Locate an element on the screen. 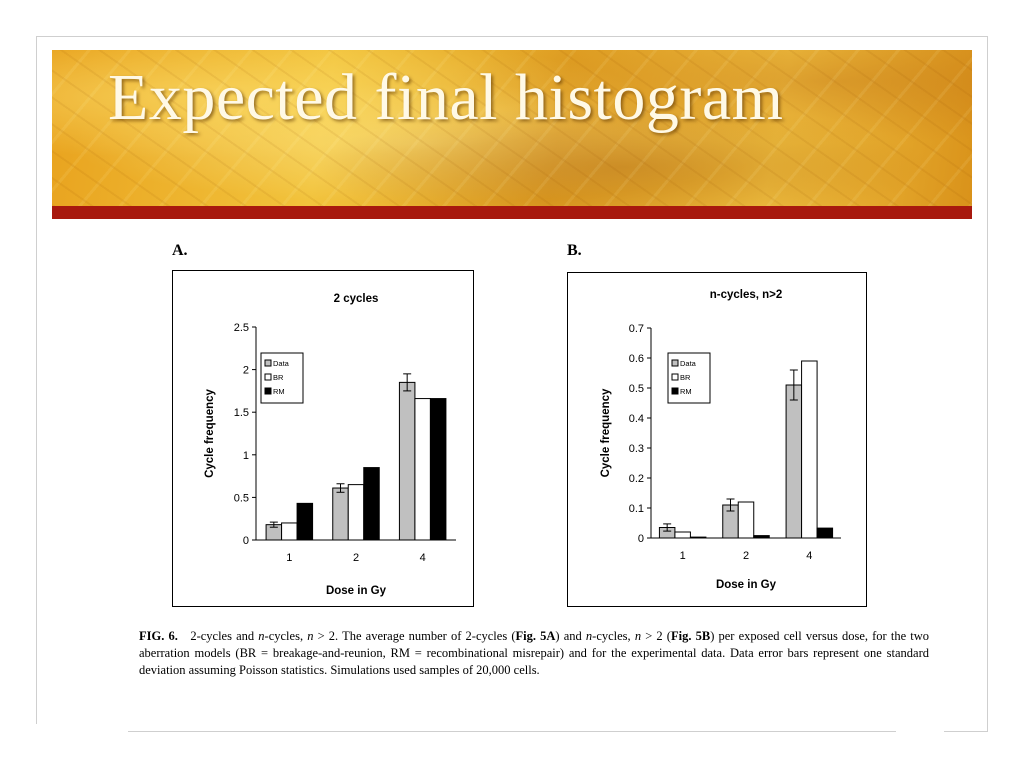  y-tick-label: 2 is located at coordinates (246, 371).